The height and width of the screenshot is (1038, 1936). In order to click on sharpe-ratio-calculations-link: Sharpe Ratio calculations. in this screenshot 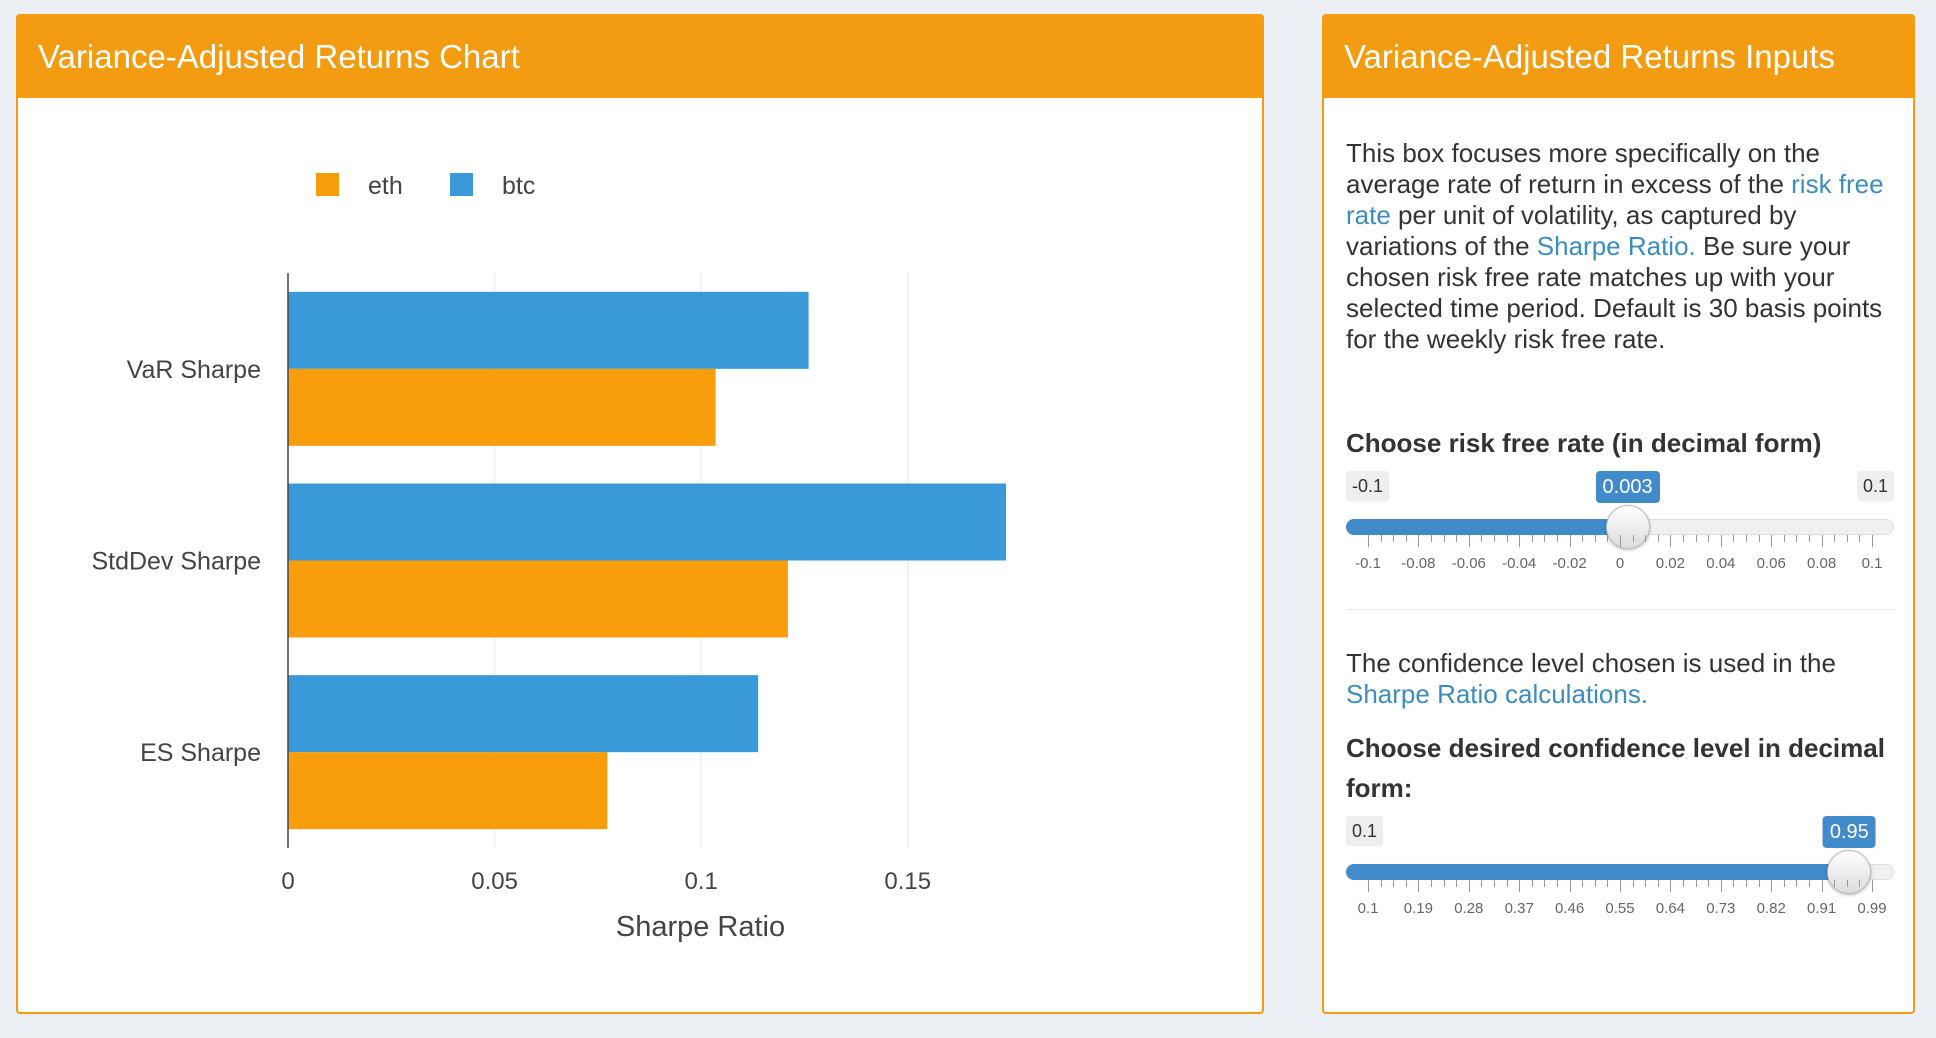, I will do `click(1497, 694)`.